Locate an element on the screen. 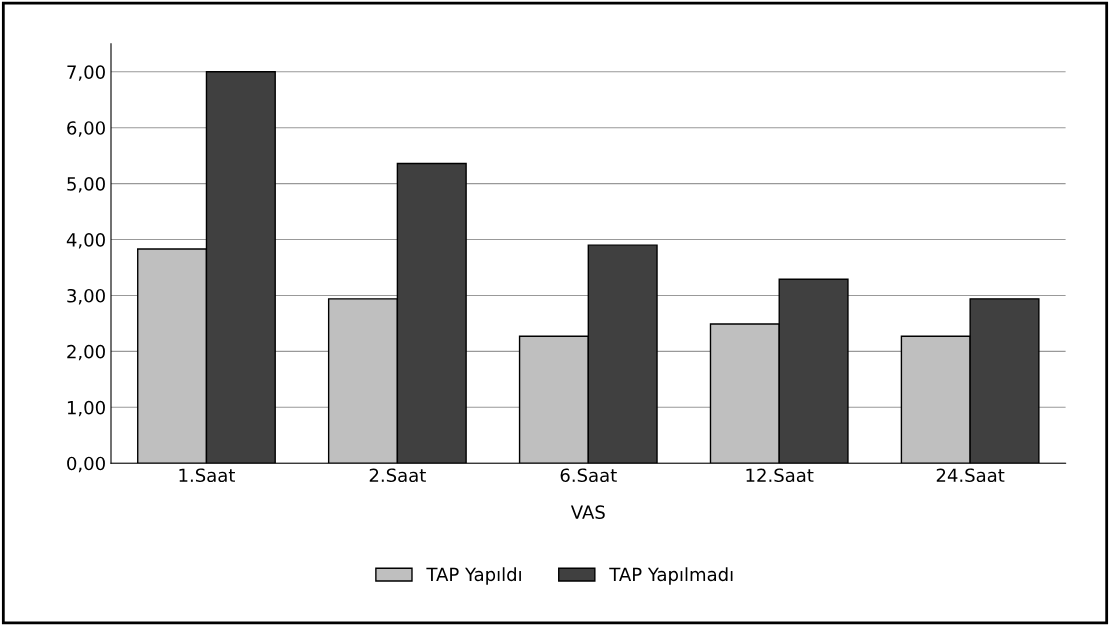 Image resolution: width=1110 pixels, height=626 pixels. legend-label: TAP Yapılmadı is located at coordinates (671, 576).